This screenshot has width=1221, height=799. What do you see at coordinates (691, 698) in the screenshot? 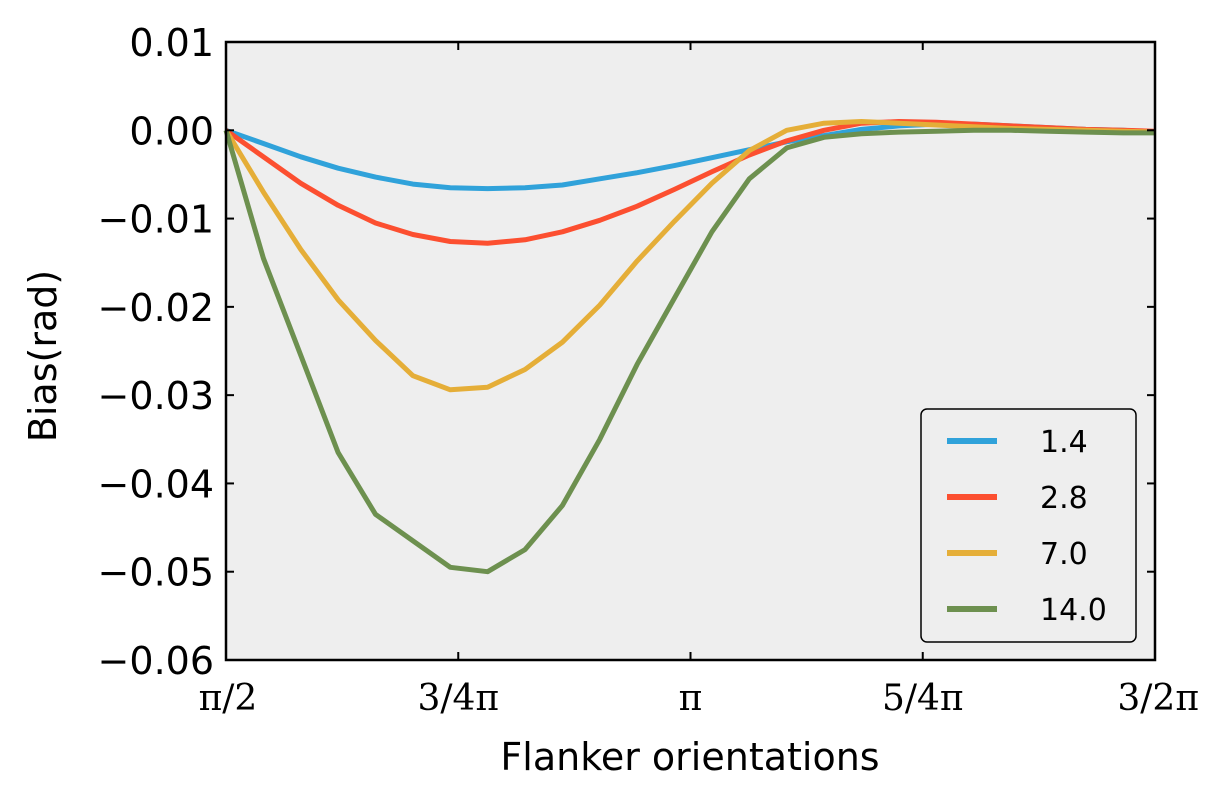
I see `x-tick-label: π` at bounding box center [691, 698].